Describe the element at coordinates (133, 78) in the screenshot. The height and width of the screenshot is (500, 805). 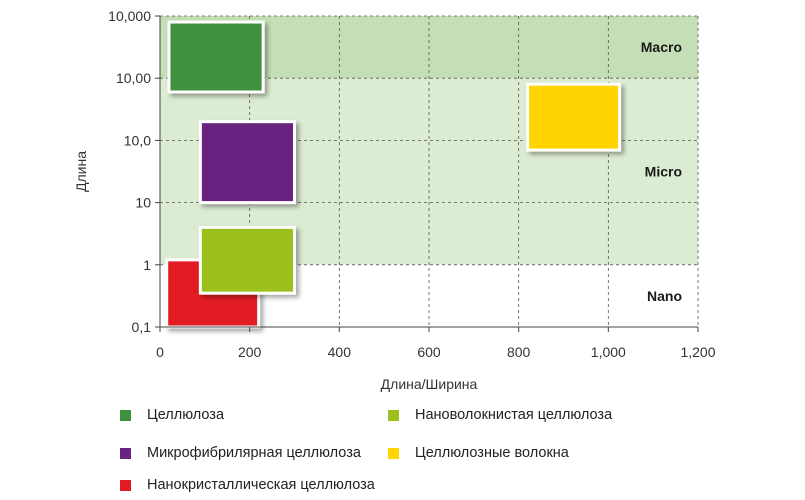
I see `y-tick-label: 10,00` at that location.